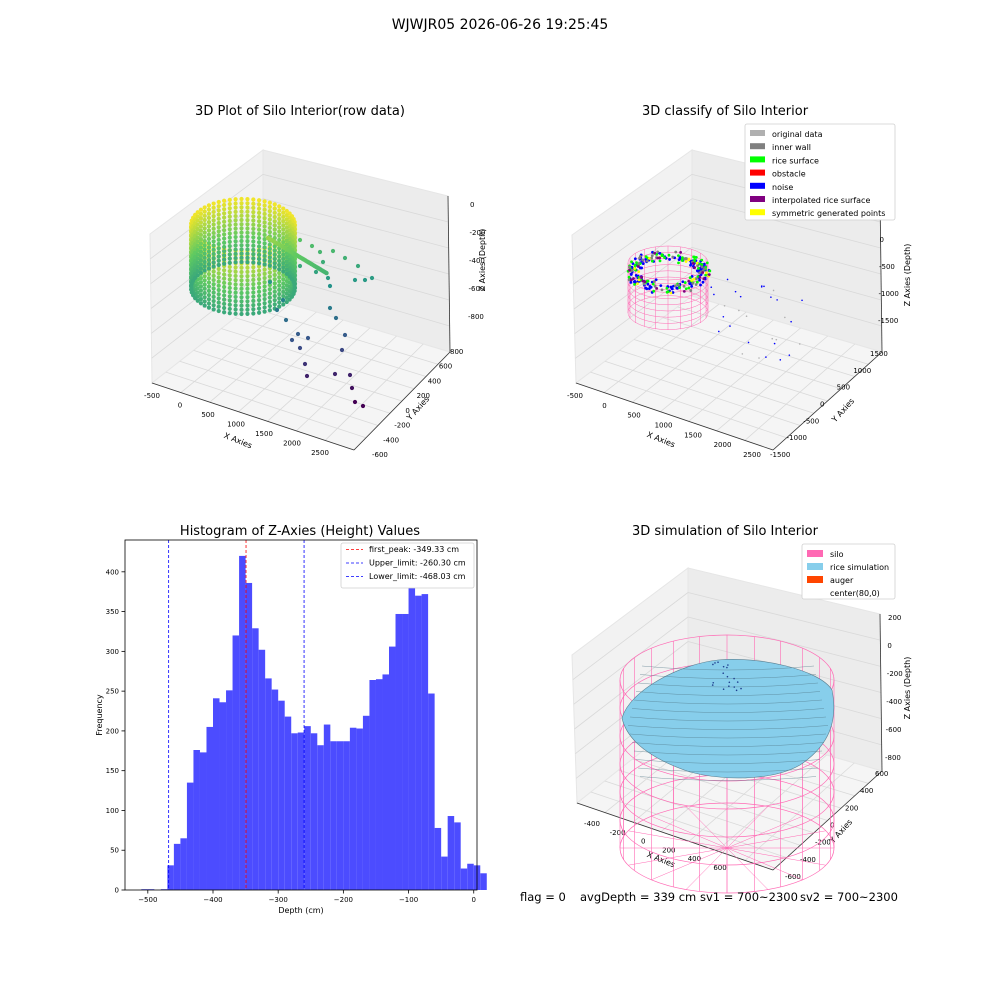 The height and width of the screenshot is (1000, 1000). Describe the element at coordinates (445, 367) in the screenshot. I see `p1-y-tick-label: 600` at that location.